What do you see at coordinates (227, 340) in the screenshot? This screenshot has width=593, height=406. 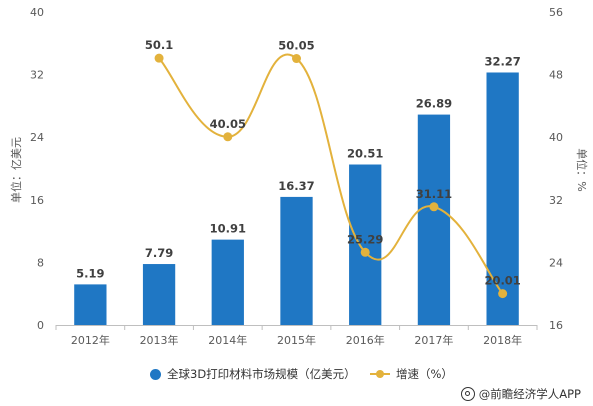 I see `x-tick-label: 2014年` at bounding box center [227, 340].